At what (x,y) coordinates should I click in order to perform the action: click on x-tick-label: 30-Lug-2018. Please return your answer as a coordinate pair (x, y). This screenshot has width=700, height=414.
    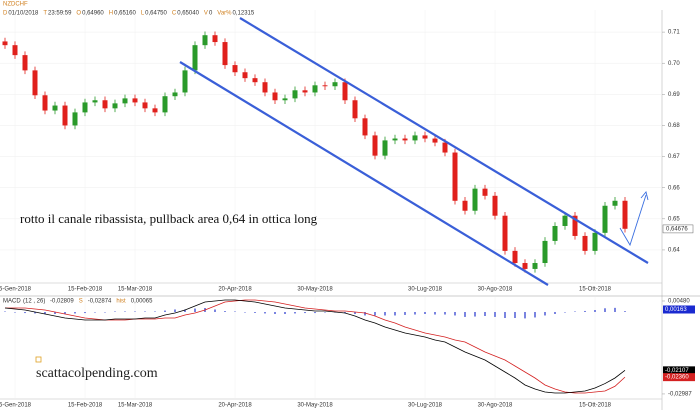
    Looking at the image, I should click on (425, 290).